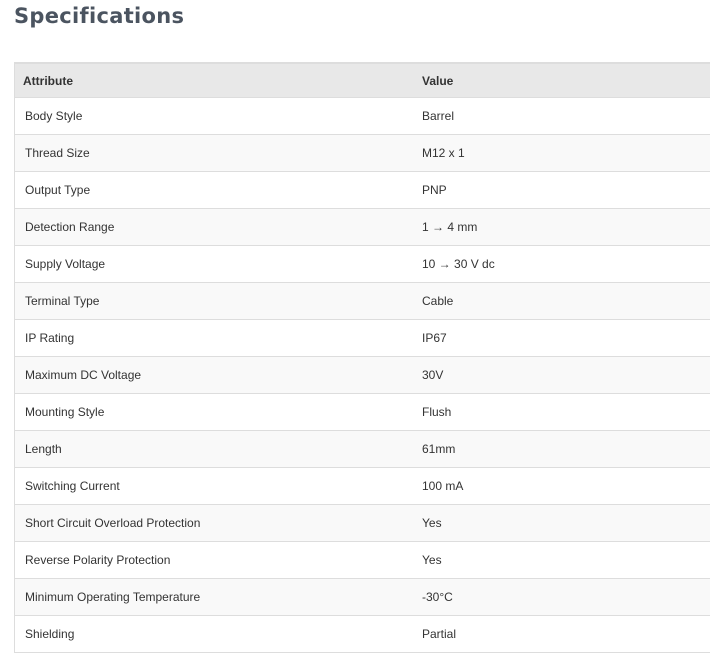  I want to click on cell-value: Barrel, so click(556, 116).